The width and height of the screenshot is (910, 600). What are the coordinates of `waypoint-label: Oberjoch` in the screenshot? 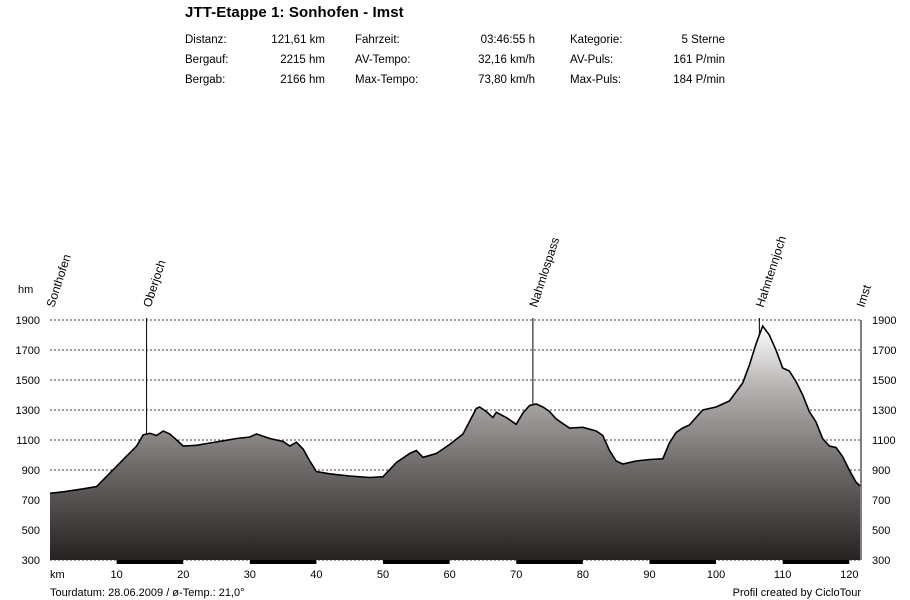 It's located at (154, 283).